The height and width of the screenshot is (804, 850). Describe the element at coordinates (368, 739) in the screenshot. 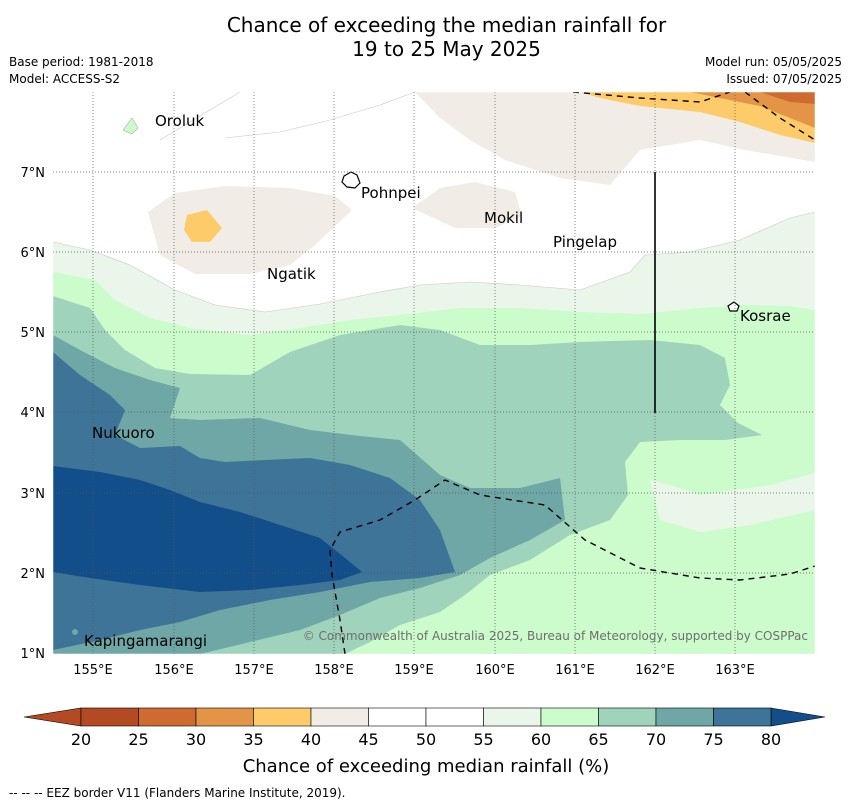

I see `colorbar-tick: 45` at that location.